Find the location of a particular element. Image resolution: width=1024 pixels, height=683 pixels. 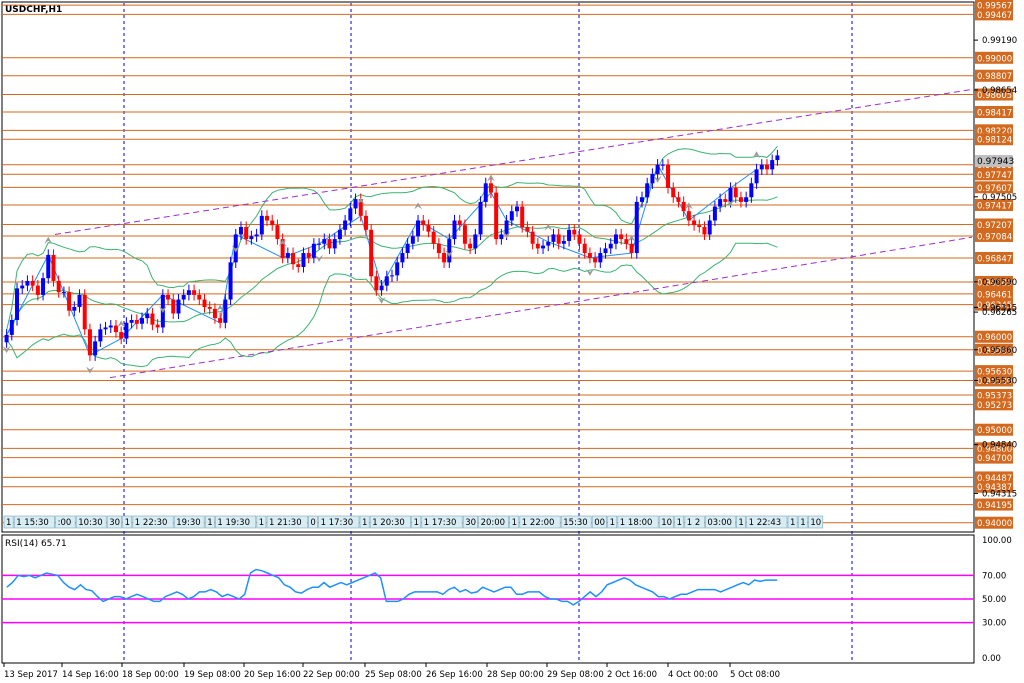

level-label-27: 0.94487 is located at coordinates (994, 479).